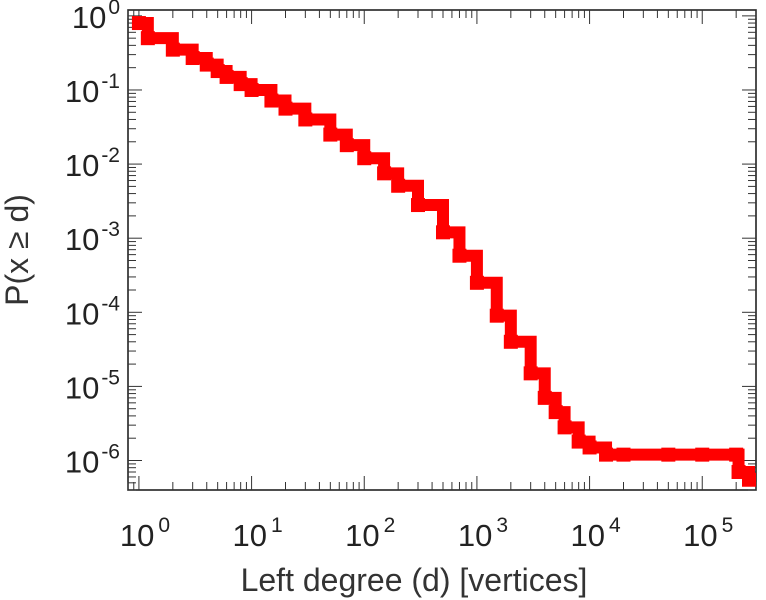 This screenshot has width=766, height=600. I want to click on x-tick-label: 10 4, so click(595, 533).